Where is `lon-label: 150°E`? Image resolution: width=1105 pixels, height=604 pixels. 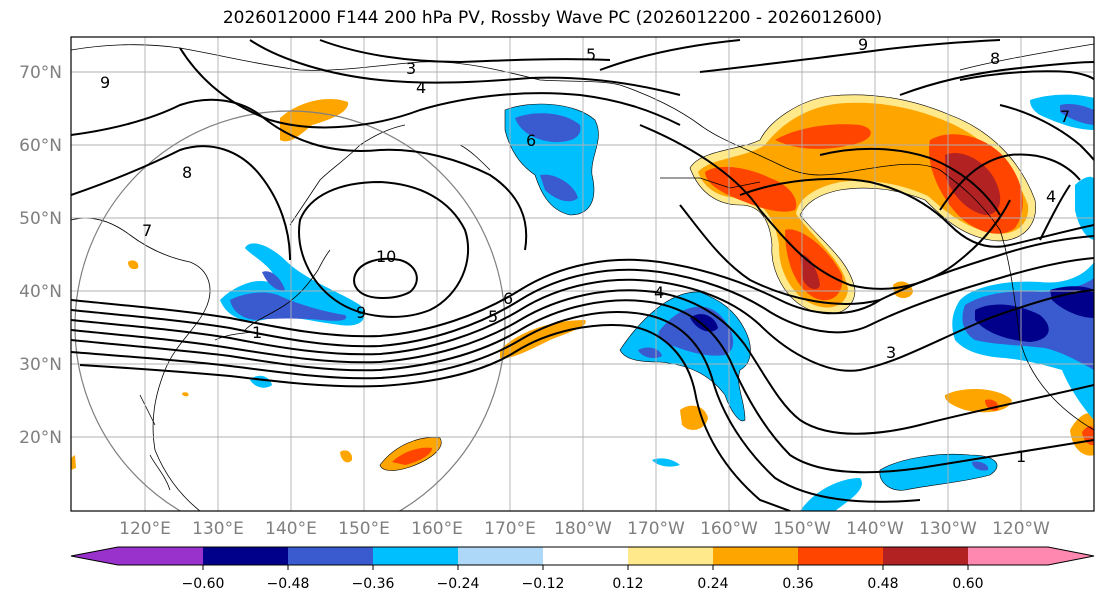 lon-label: 150°E is located at coordinates (364, 529).